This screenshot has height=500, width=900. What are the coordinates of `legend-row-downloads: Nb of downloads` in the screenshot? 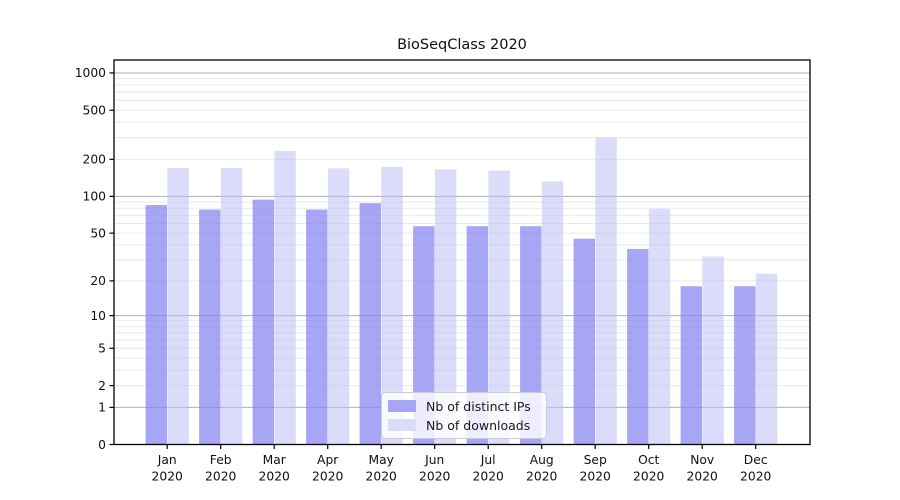 It's located at (467, 425).